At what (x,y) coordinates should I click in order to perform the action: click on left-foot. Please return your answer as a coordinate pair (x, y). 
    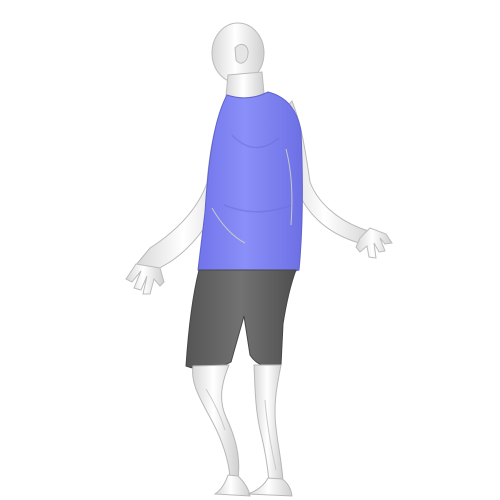
    Looking at the image, I should click on (232, 485).